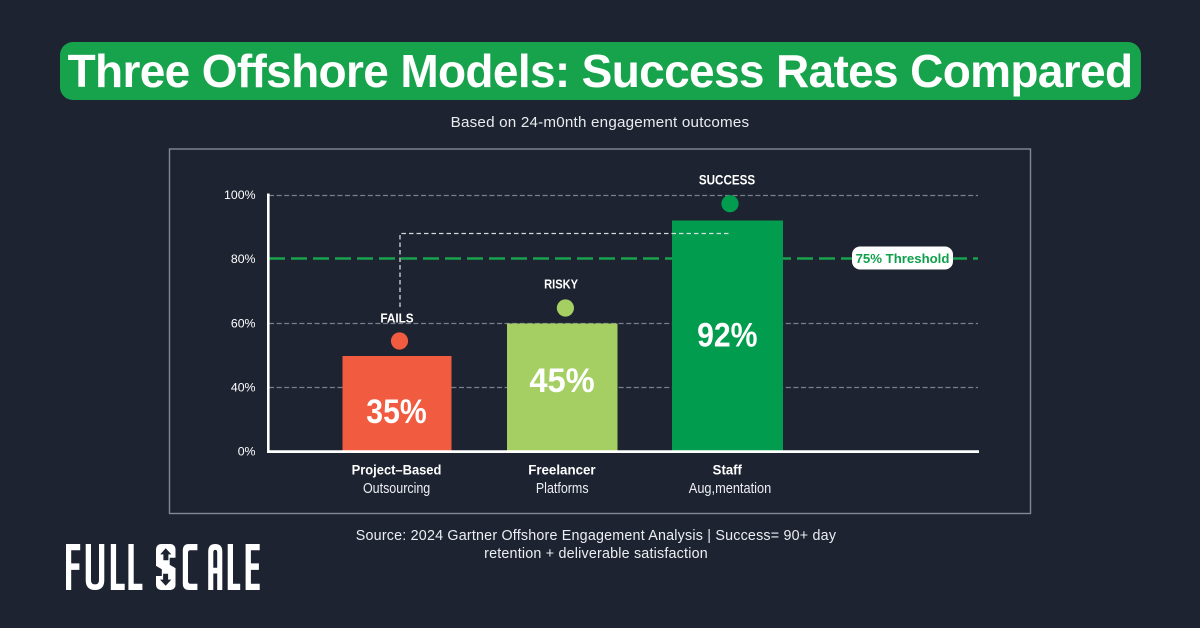 The width and height of the screenshot is (1200, 628). I want to click on svg-text: Freelancer, so click(562, 469).